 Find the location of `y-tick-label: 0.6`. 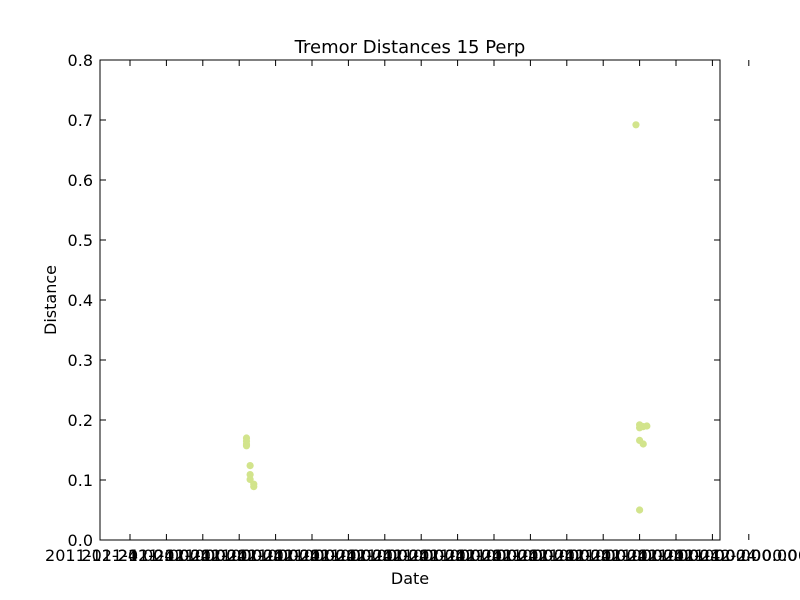

y-tick-label: 0.6 is located at coordinates (80, 180).